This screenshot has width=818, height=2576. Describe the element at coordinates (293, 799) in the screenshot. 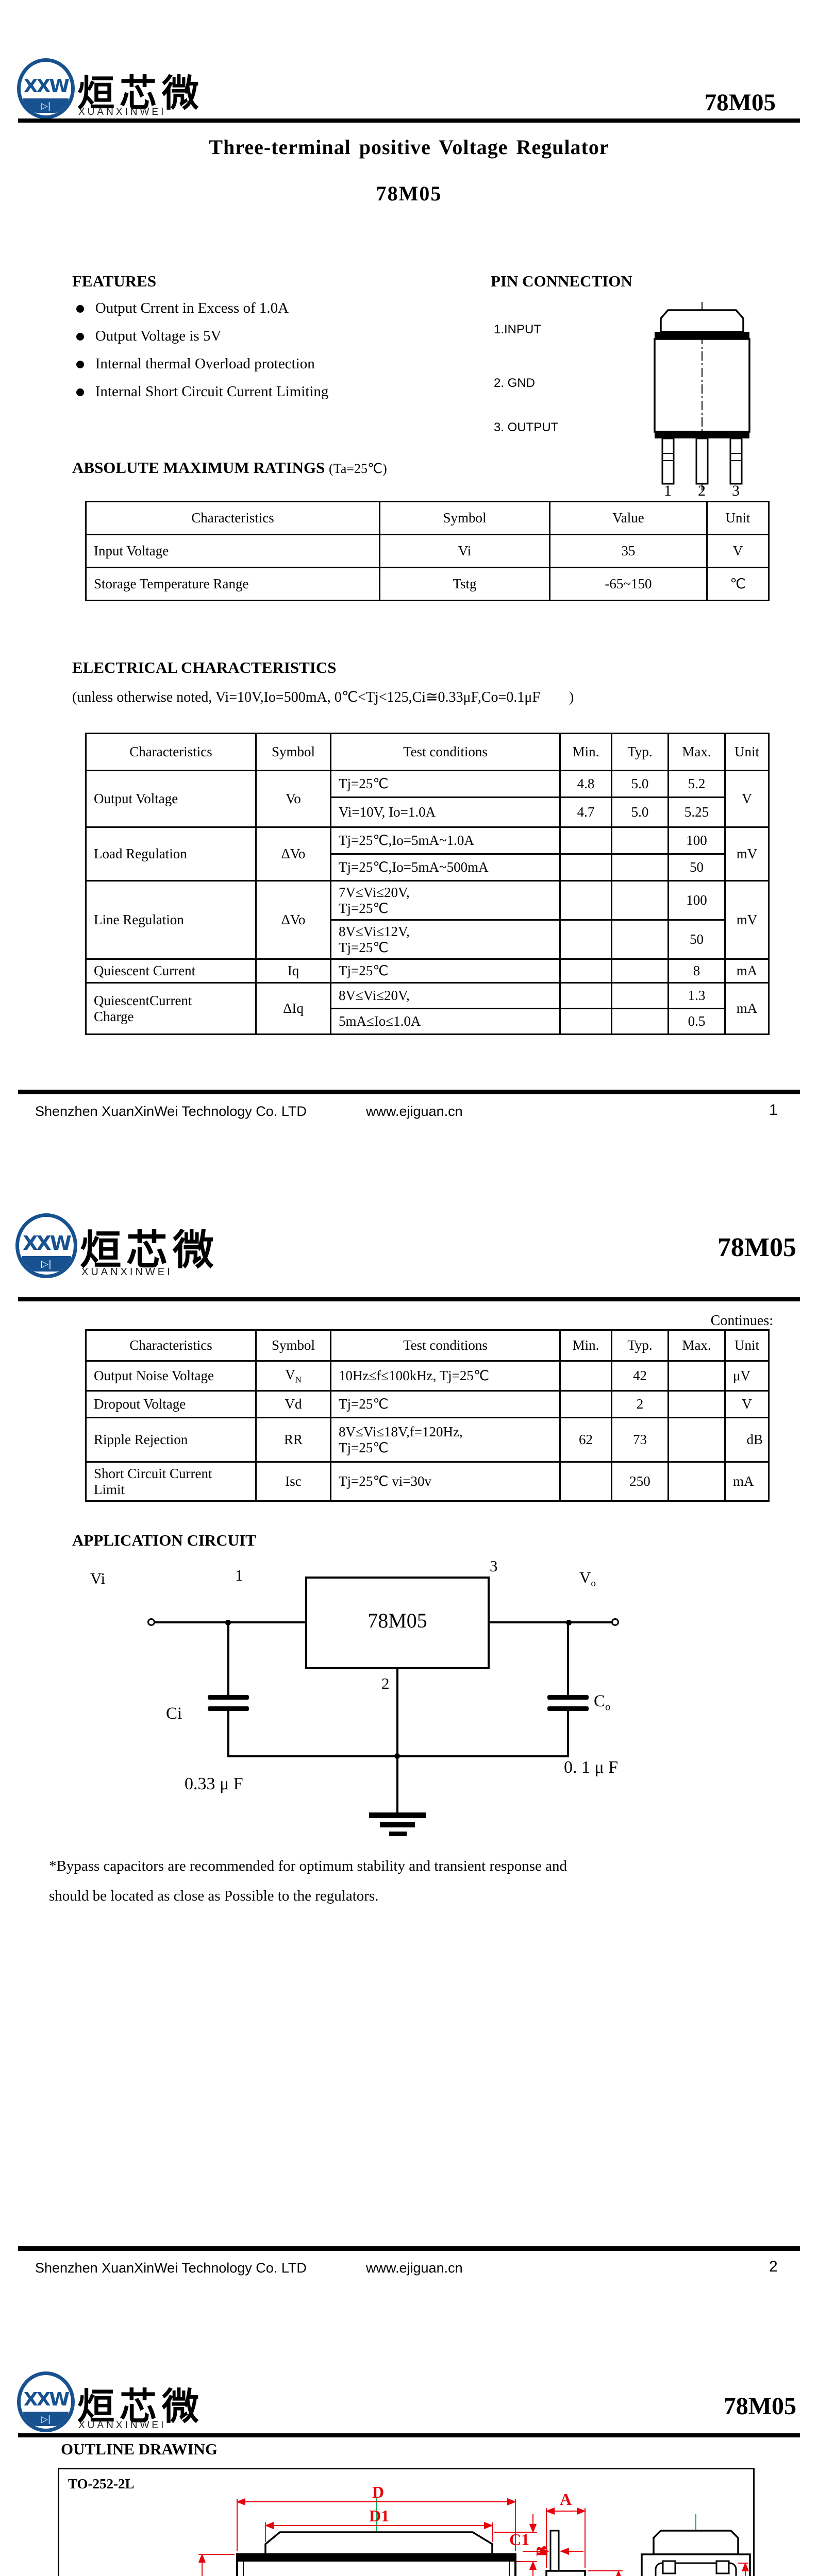

I see `cell-symbol: Vo` at that location.